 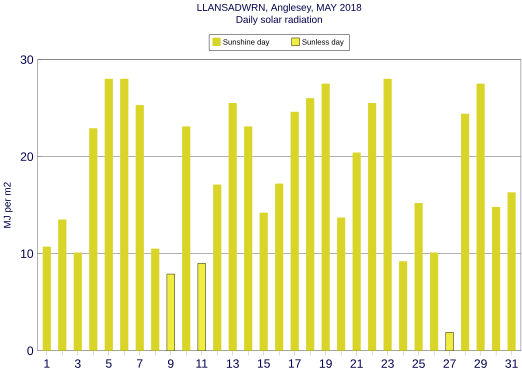 What do you see at coordinates (77, 364) in the screenshot?
I see `x-tick-label: 3` at bounding box center [77, 364].